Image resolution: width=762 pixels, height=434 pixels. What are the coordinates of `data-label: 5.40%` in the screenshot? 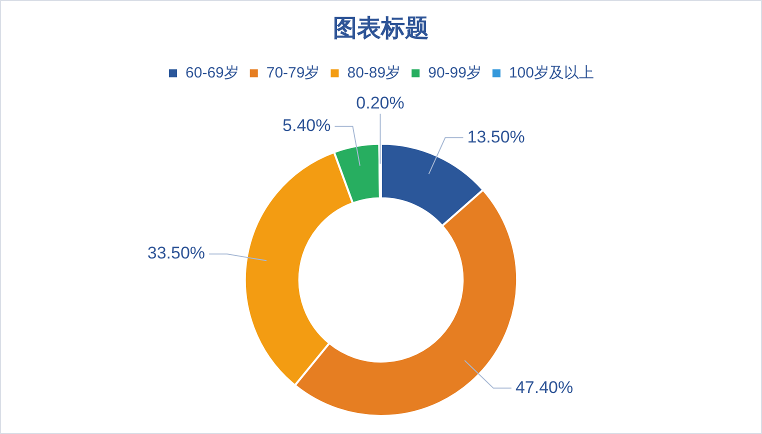 It's located at (306, 126).